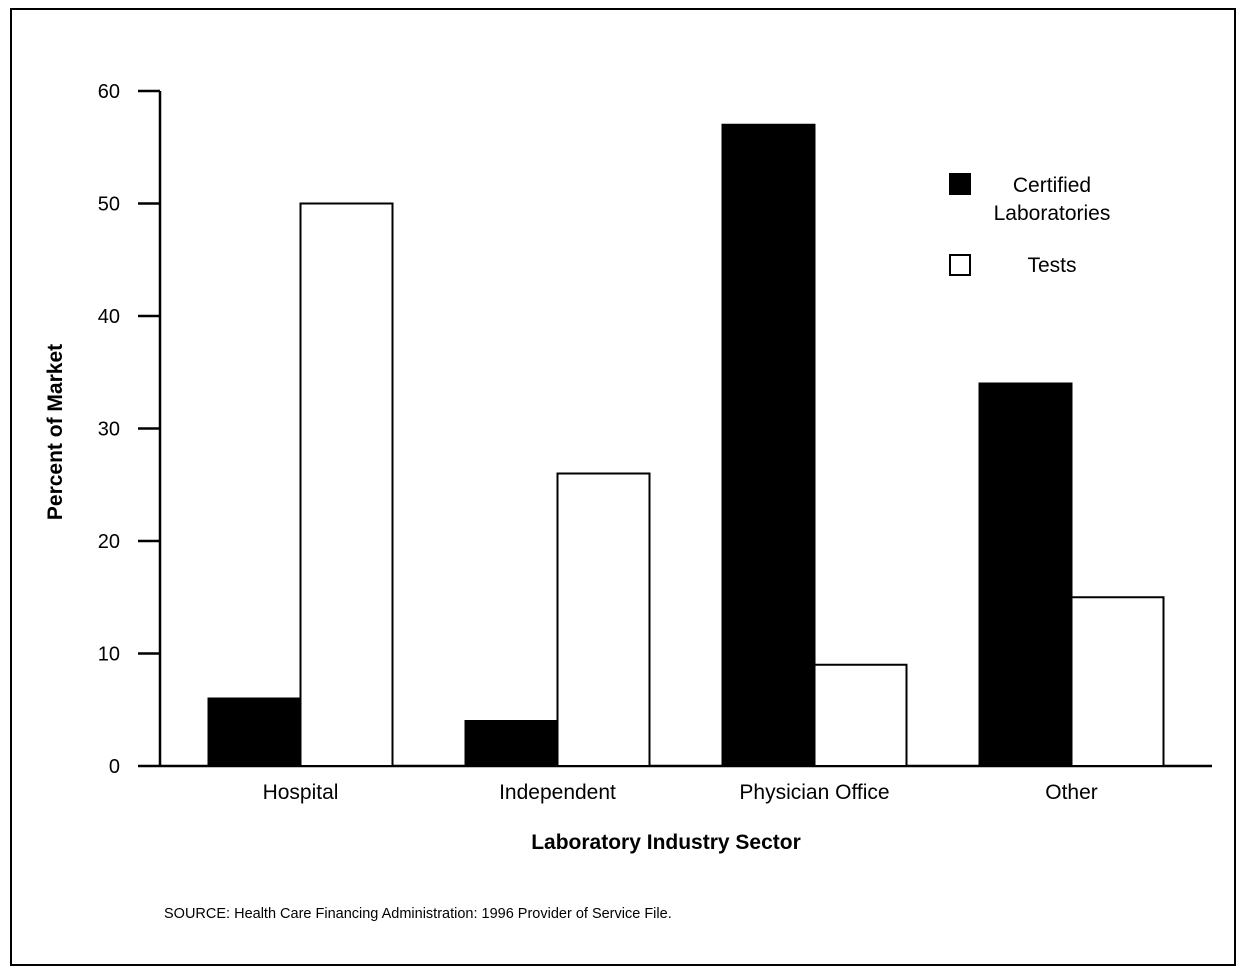 This screenshot has width=1248, height=976. What do you see at coordinates (109, 92) in the screenshot?
I see `y-tick-label: 60` at bounding box center [109, 92].